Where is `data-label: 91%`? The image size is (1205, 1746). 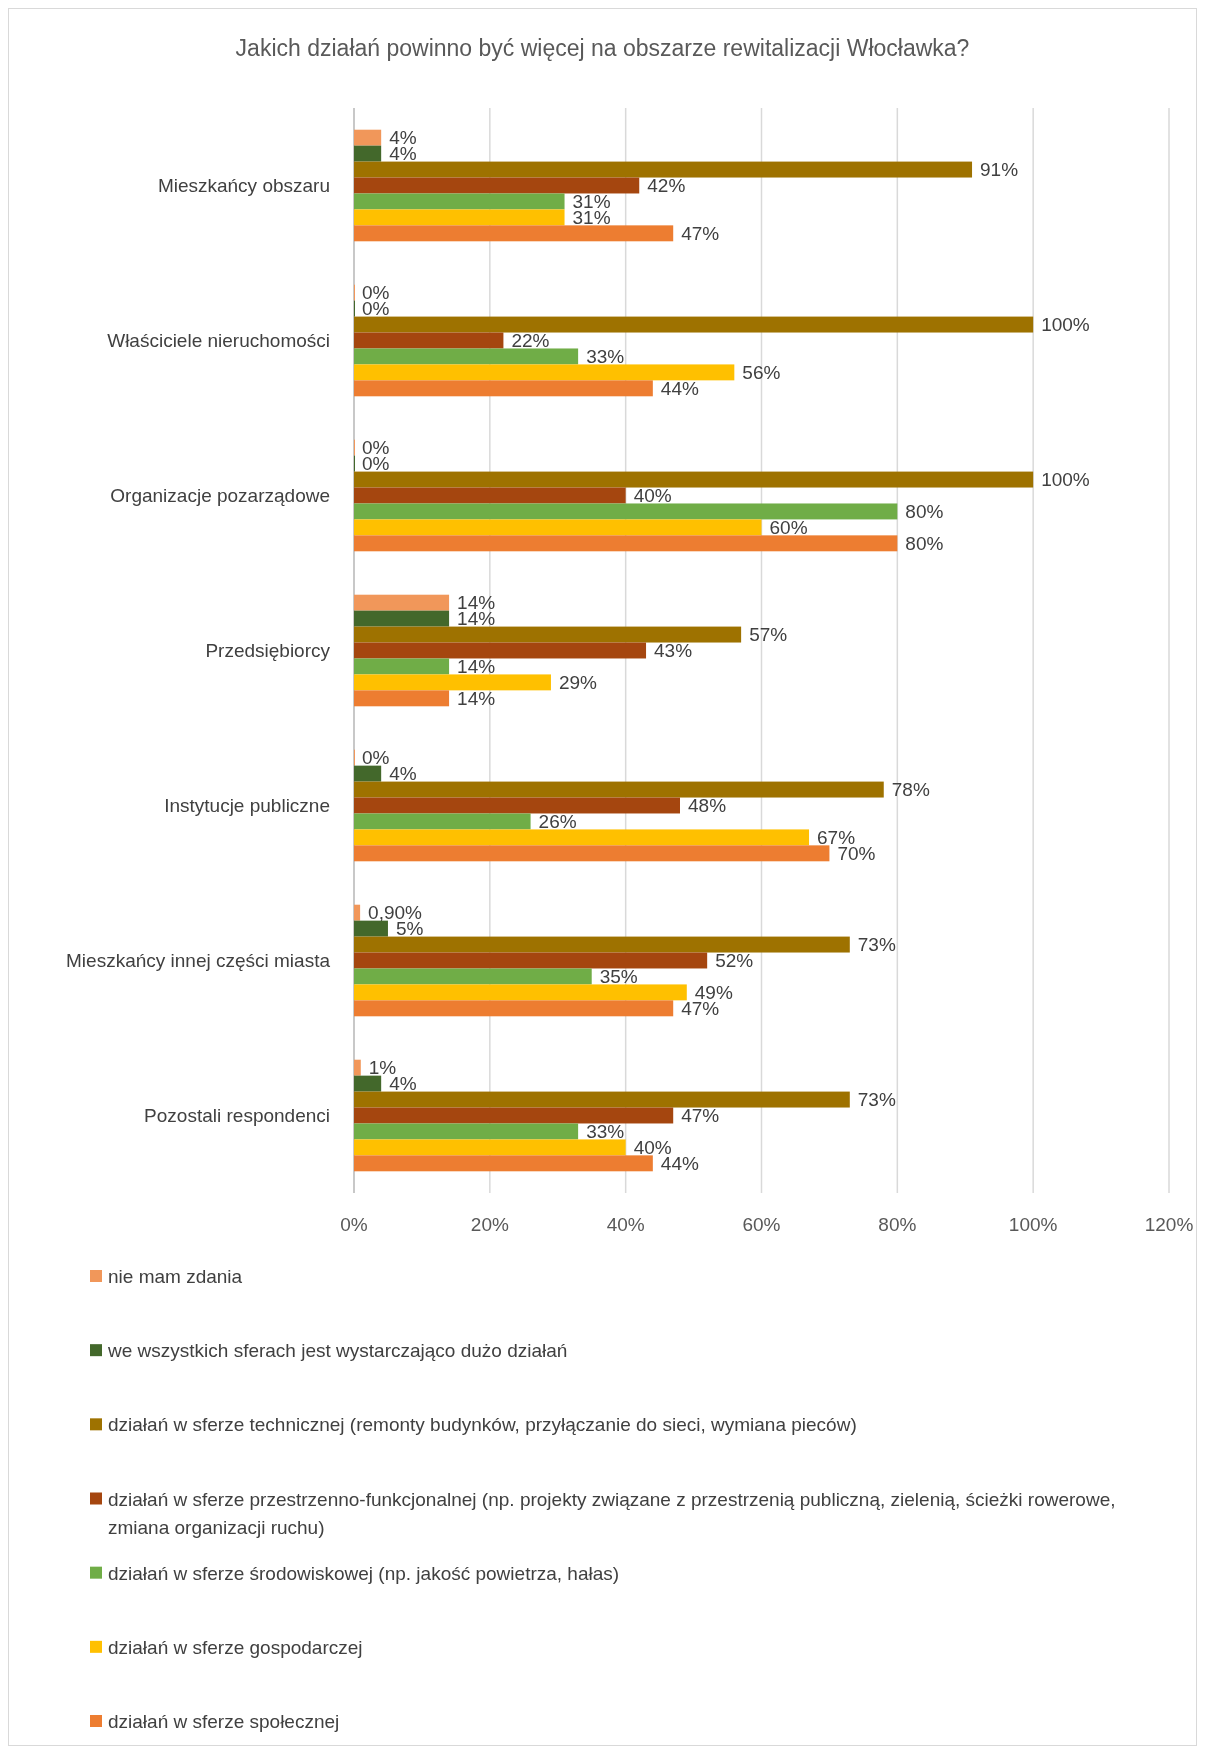
data-label: 91% is located at coordinates (999, 170).